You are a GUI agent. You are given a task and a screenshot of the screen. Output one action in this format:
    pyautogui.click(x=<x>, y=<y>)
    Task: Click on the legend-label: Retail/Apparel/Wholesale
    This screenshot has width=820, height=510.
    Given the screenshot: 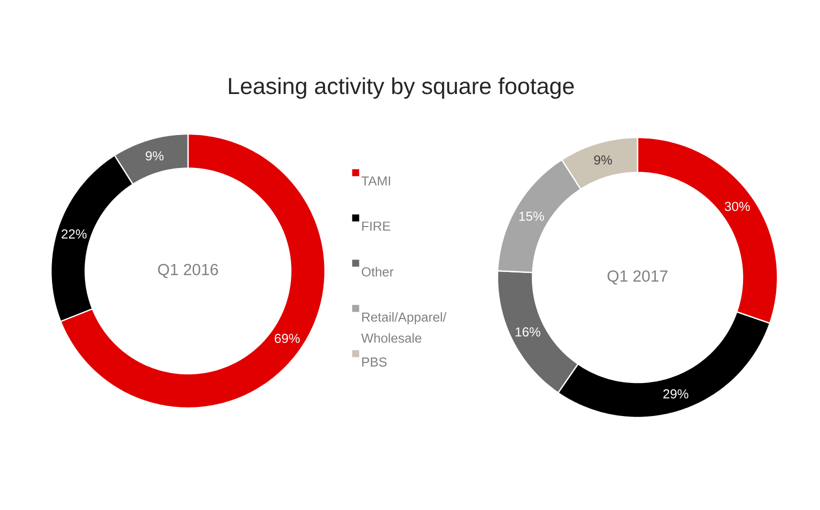 What is the action you would take?
    pyautogui.click(x=403, y=327)
    